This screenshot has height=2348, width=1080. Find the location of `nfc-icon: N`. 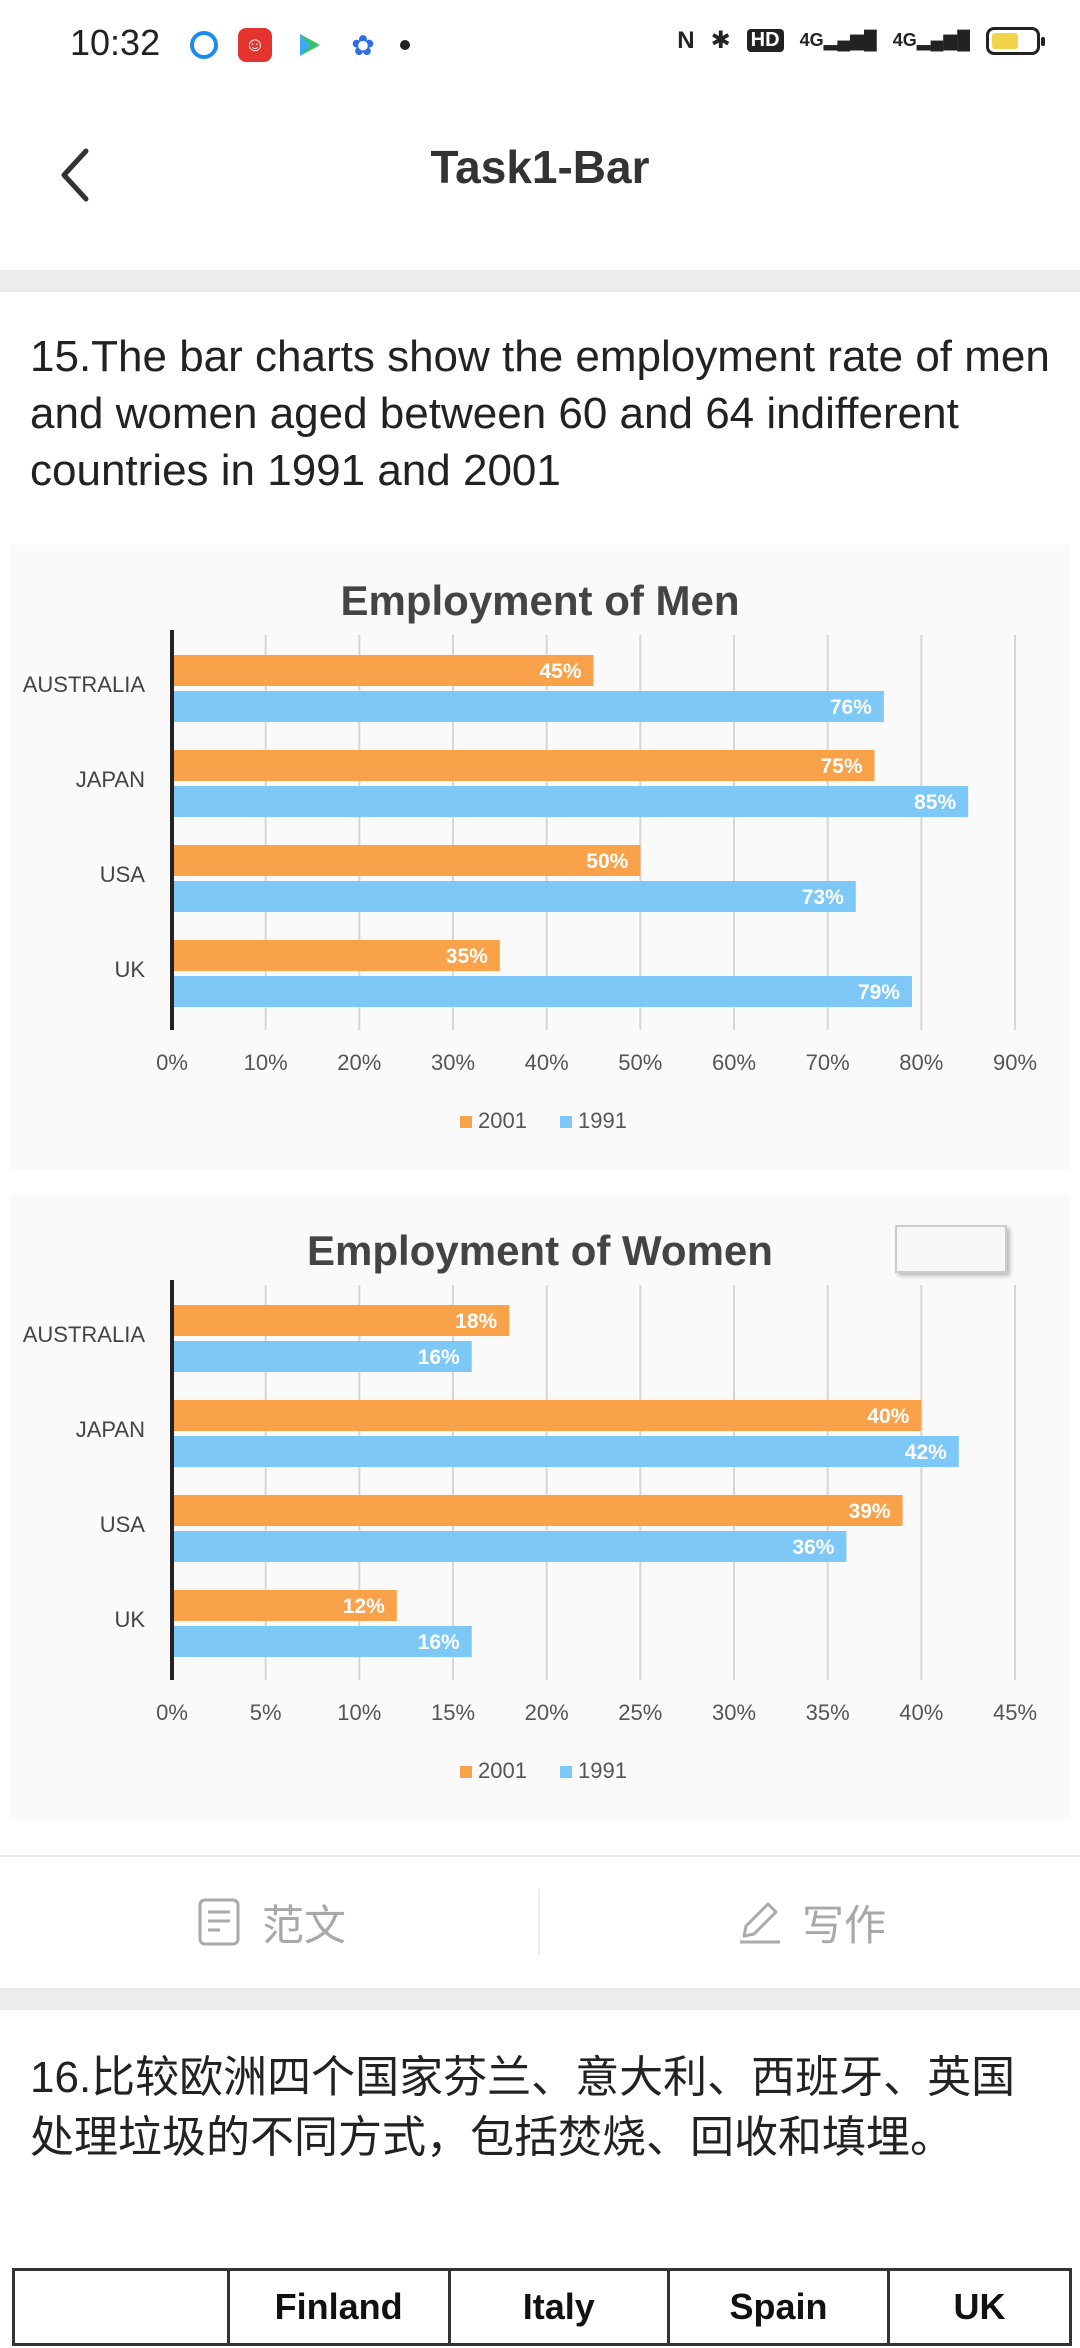

nfc-icon: N is located at coordinates (686, 40).